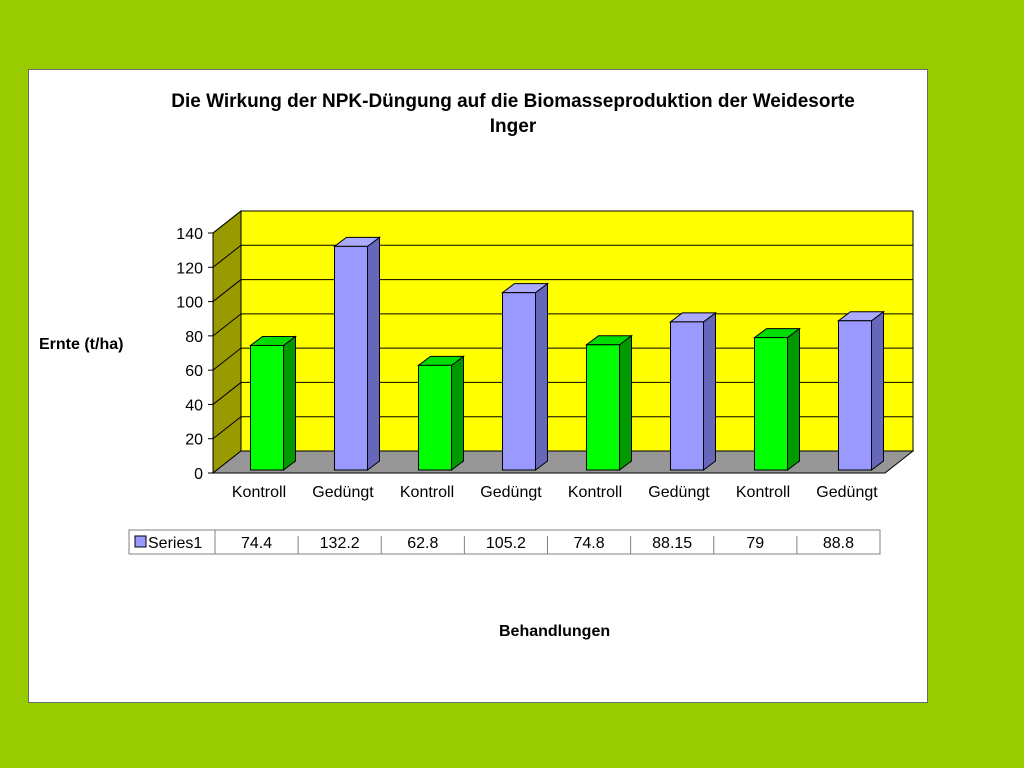  Describe the element at coordinates (672, 543) in the screenshot. I see `data-label: 88.15` at that location.